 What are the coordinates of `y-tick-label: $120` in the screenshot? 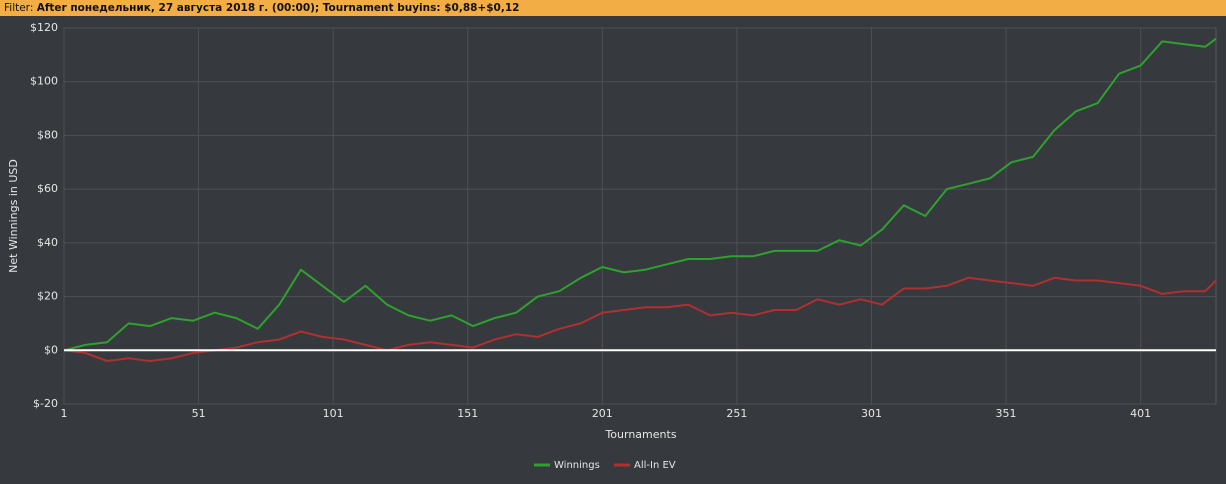 It's located at (44, 27).